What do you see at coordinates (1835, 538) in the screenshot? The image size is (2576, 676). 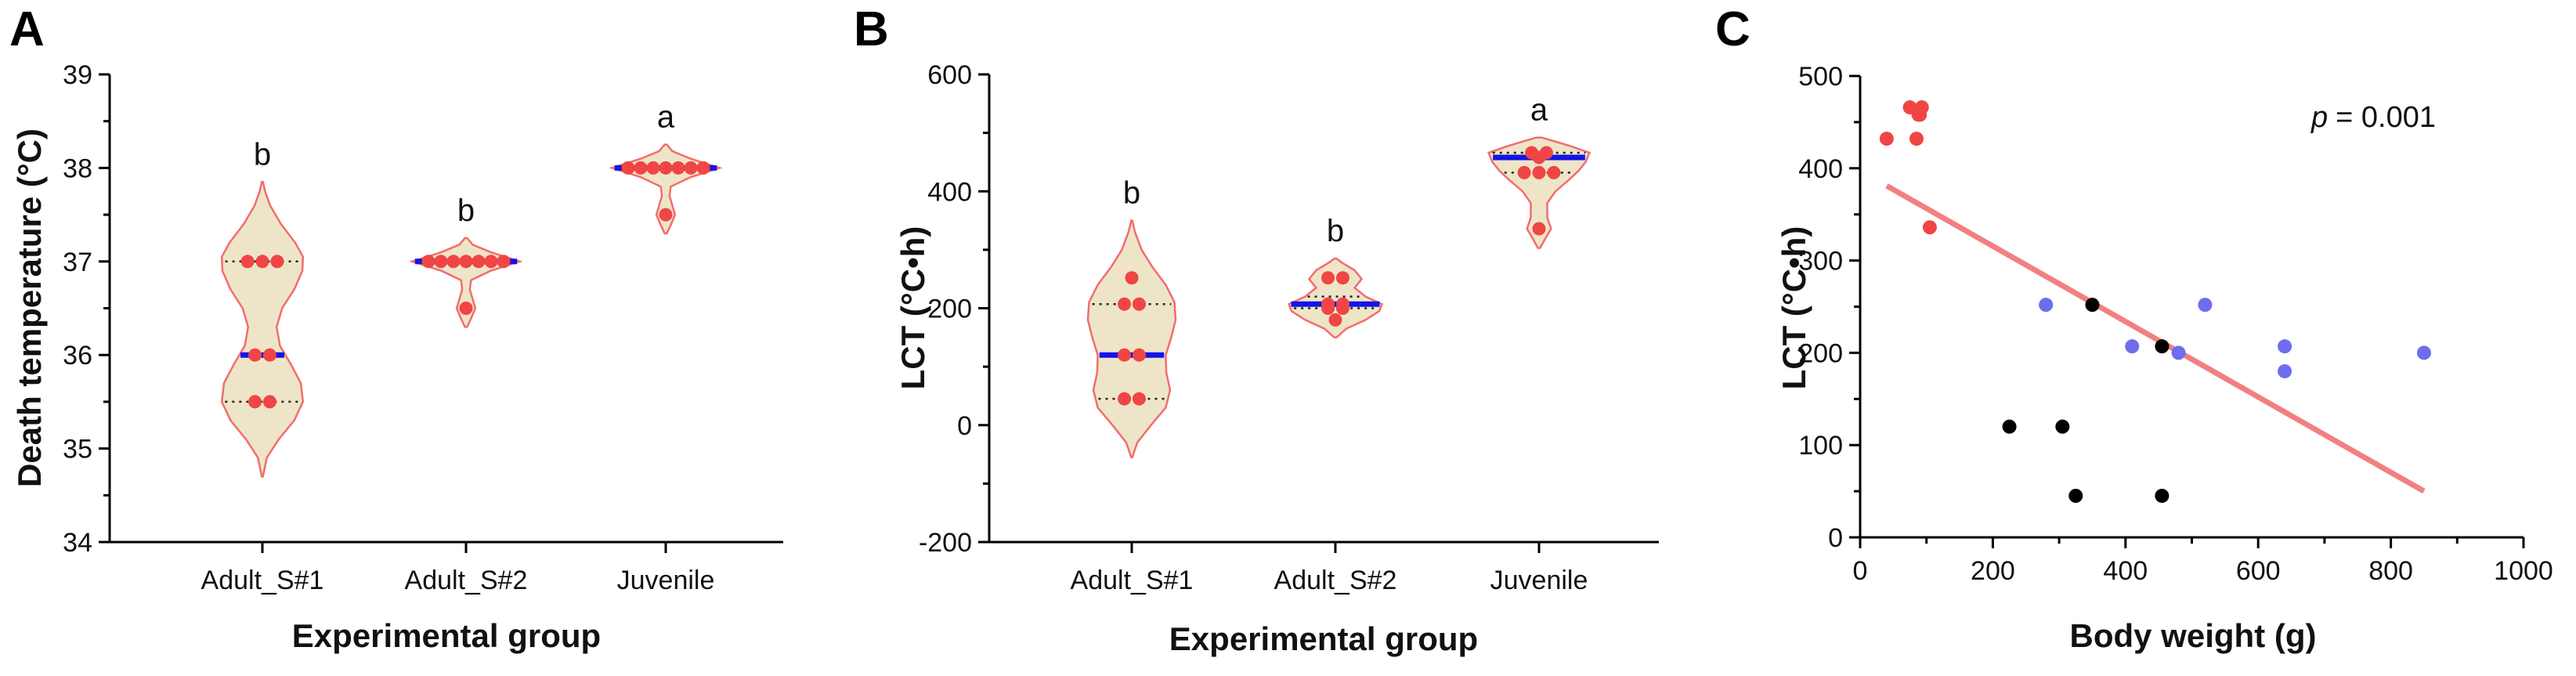 I see `panel-c-y-tick-label: 0` at bounding box center [1835, 538].